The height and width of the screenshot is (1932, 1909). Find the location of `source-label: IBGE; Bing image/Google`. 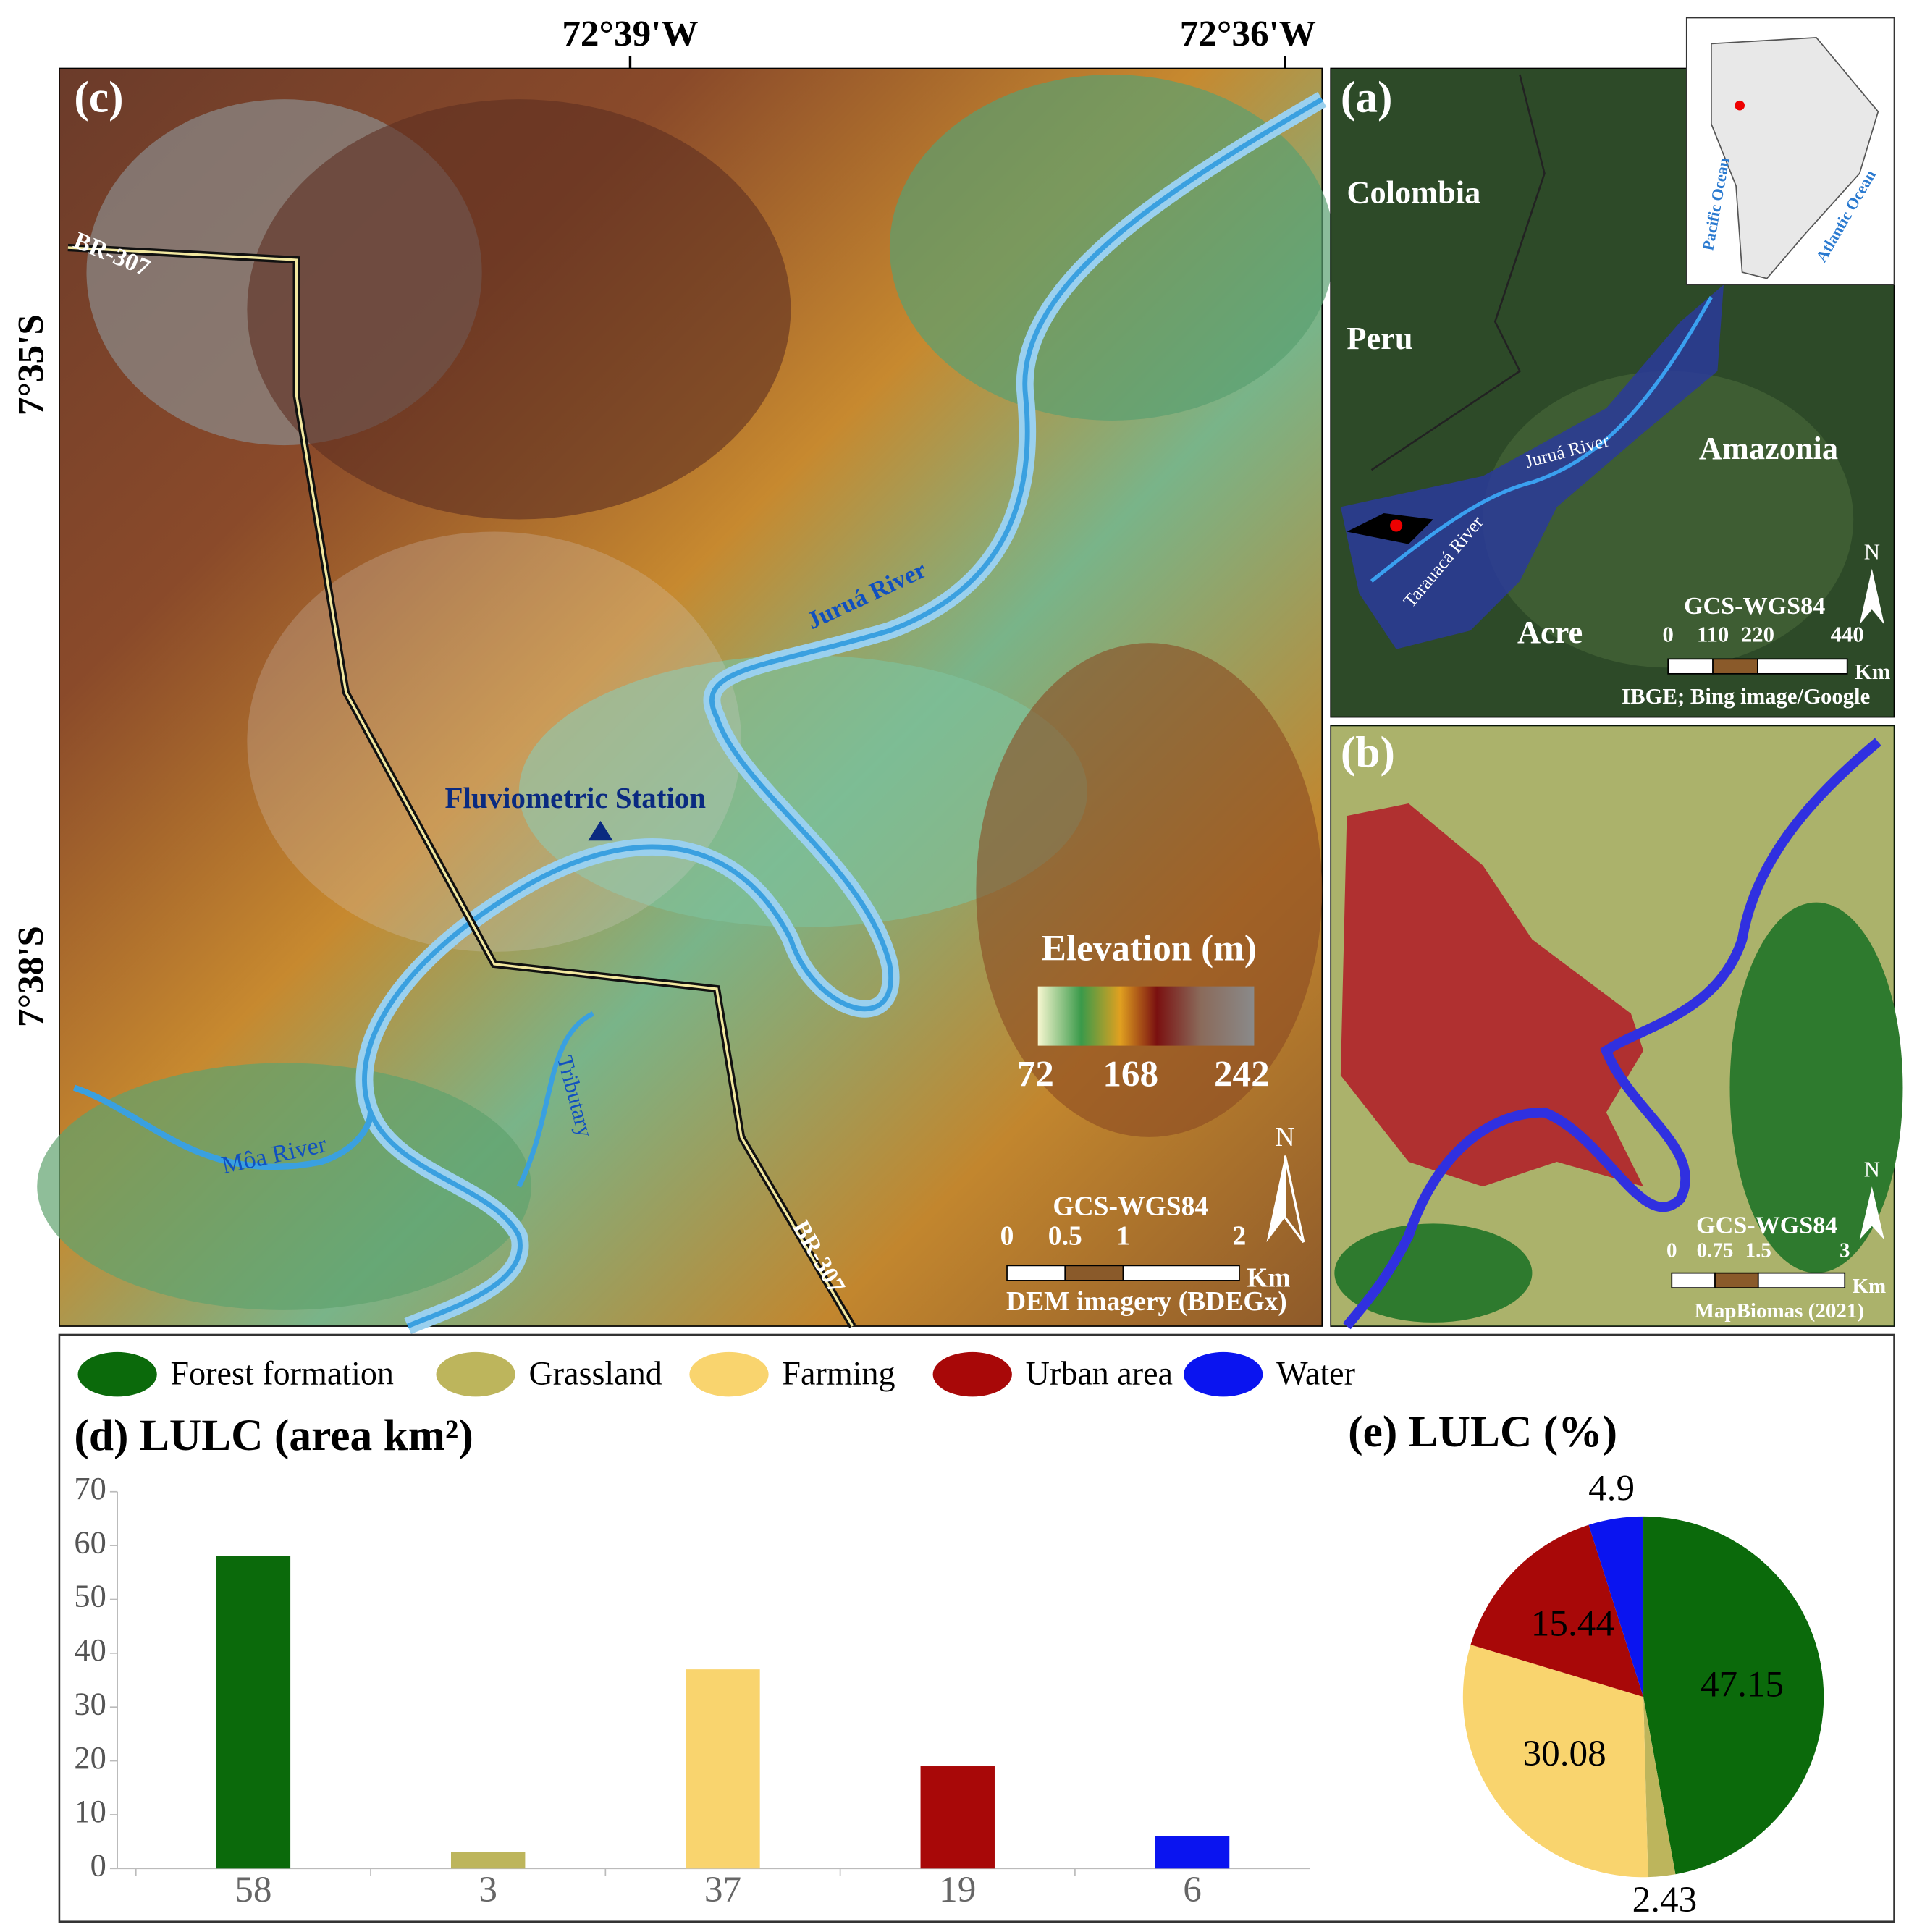

source-label: IBGE; Bing image/Google is located at coordinates (1746, 696).